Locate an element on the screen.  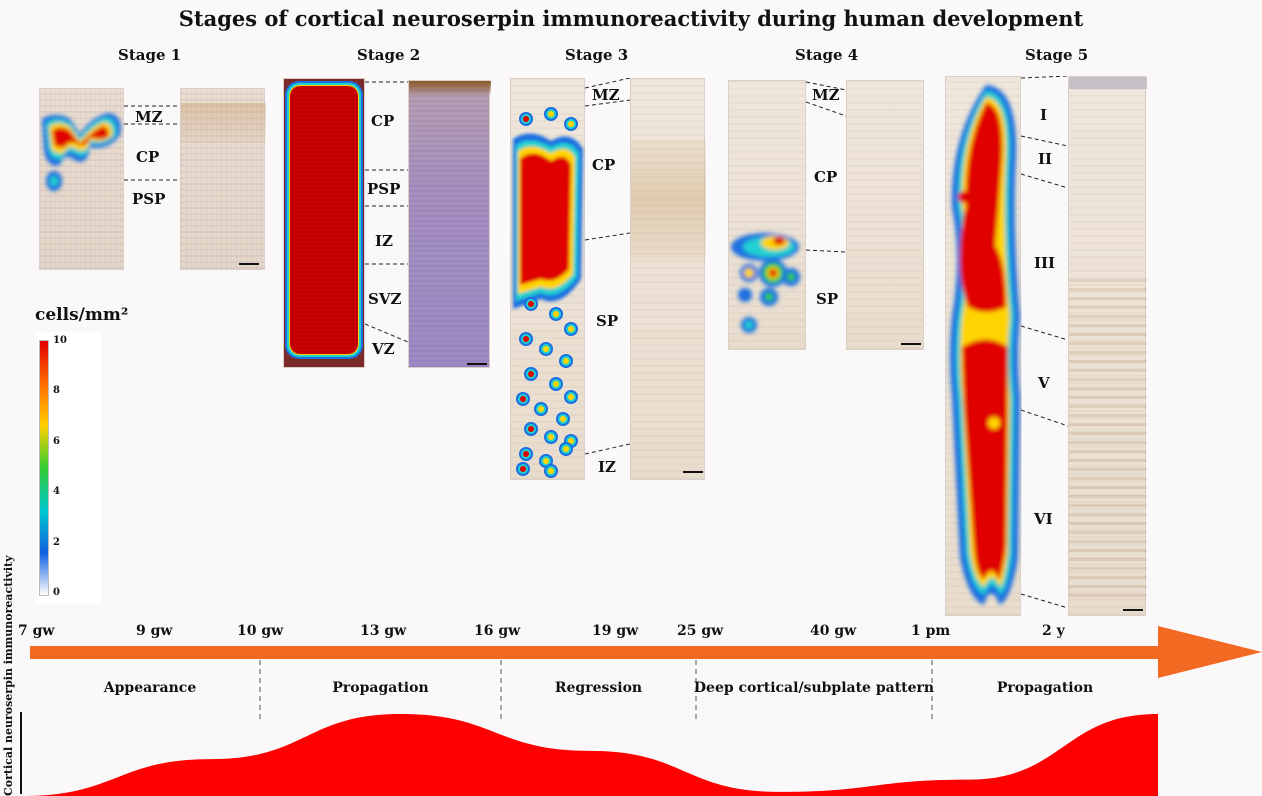
stage-2-label: Stage 2 is located at coordinates (389, 55).